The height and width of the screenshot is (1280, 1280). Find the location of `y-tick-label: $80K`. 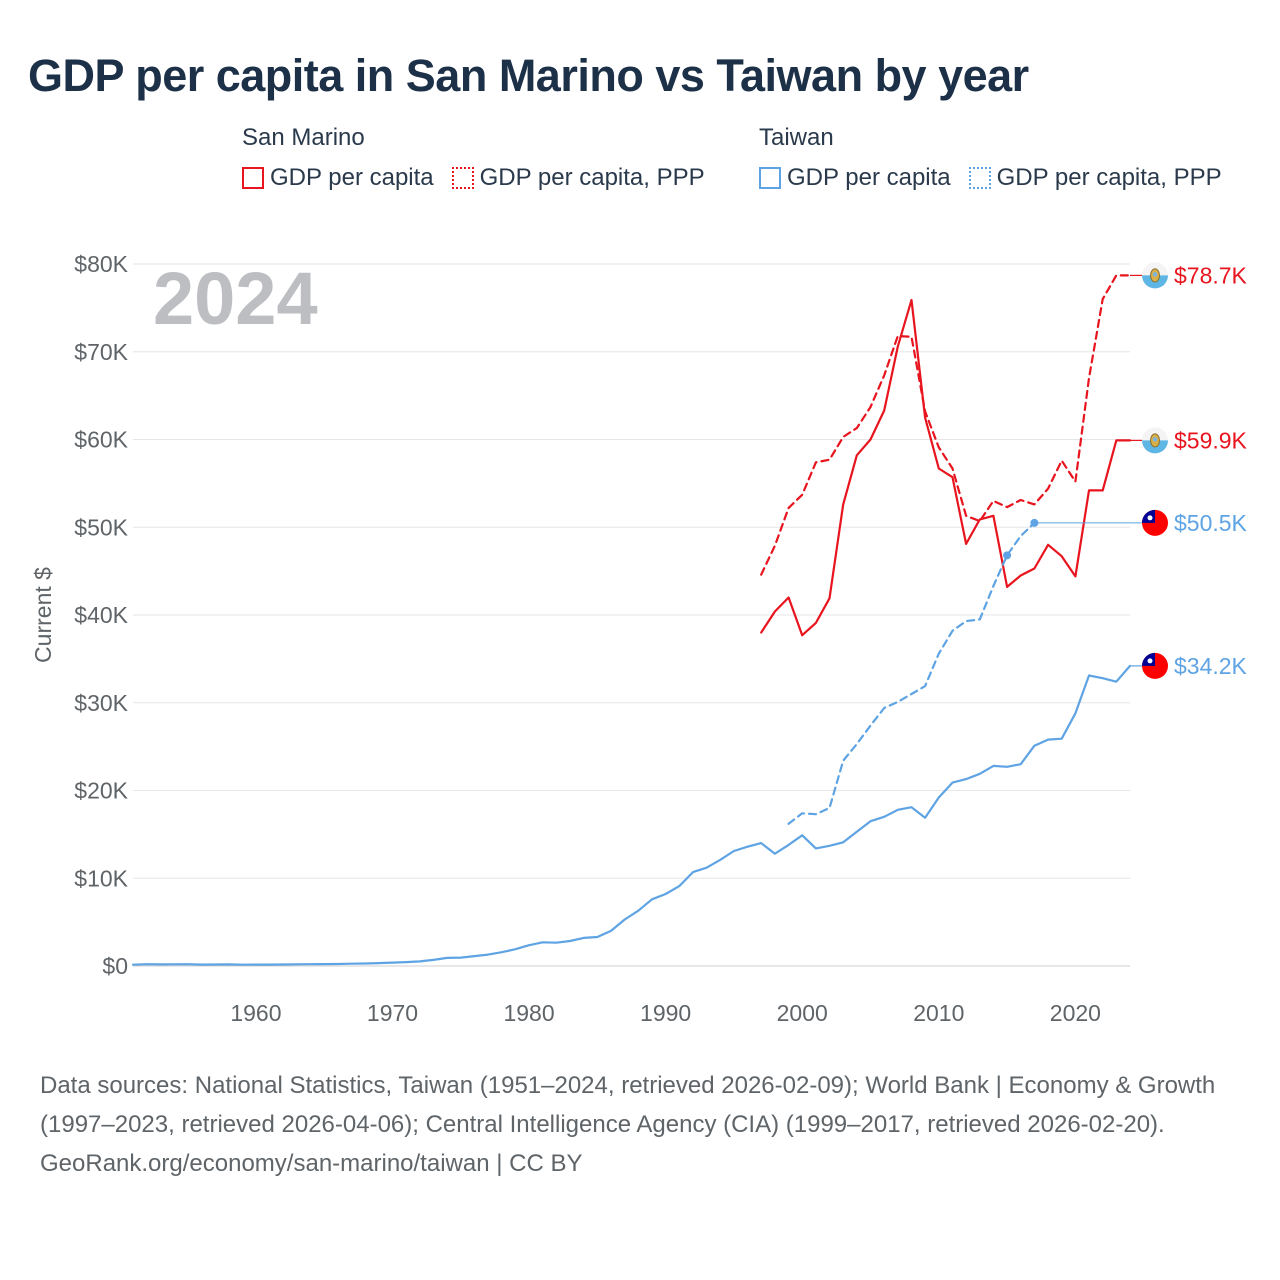

y-tick-label: $80K is located at coordinates (101, 264).